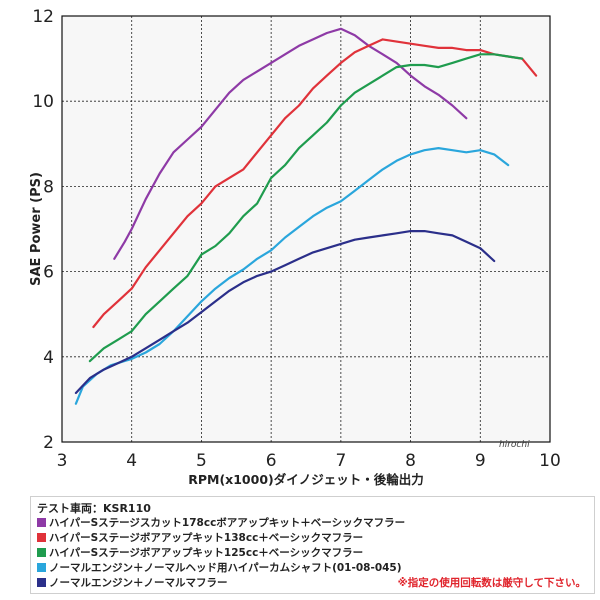 The height and width of the screenshot is (600, 600). Describe the element at coordinates (48, 358) in the screenshot. I see `y-tick-label: 4` at that location.